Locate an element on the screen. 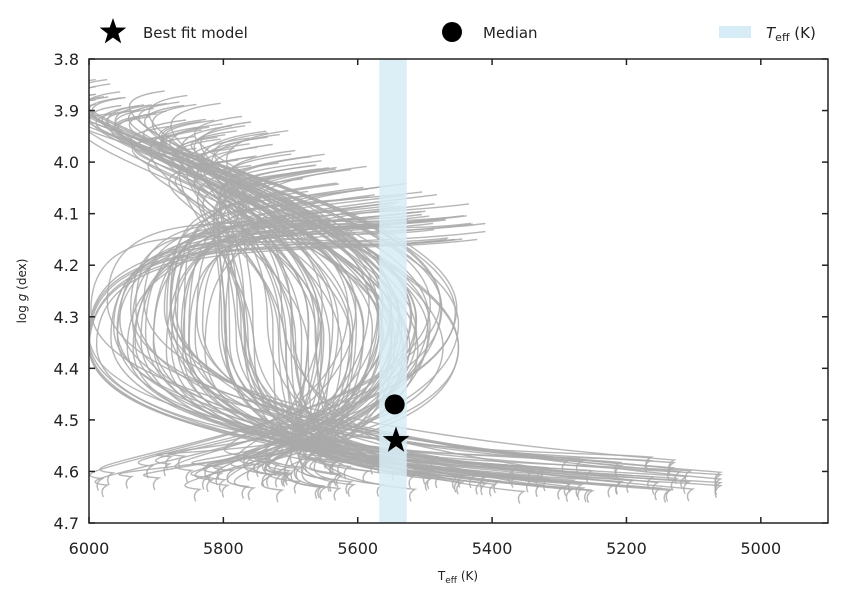 The image size is (847, 600). y-axis-label: log g (dex) is located at coordinates (22, 291).